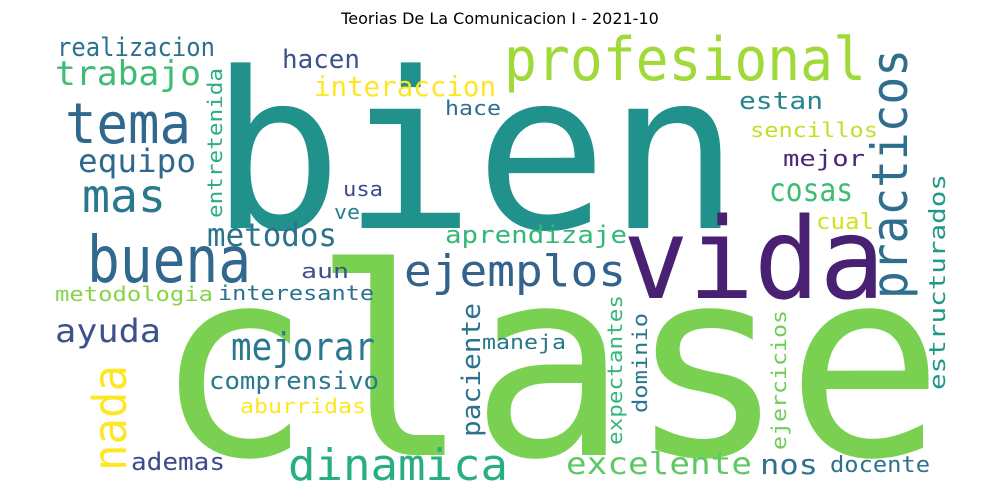 This screenshot has width=1000, height=500. What do you see at coordinates (938, 282) in the screenshot?
I see `word-estructurados: estructurados` at bounding box center [938, 282].